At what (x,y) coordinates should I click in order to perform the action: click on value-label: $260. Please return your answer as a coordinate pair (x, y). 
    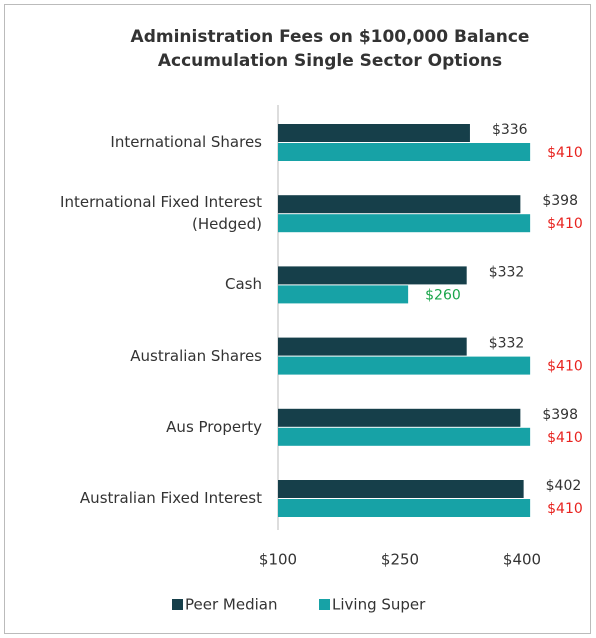
    Looking at the image, I should click on (443, 295).